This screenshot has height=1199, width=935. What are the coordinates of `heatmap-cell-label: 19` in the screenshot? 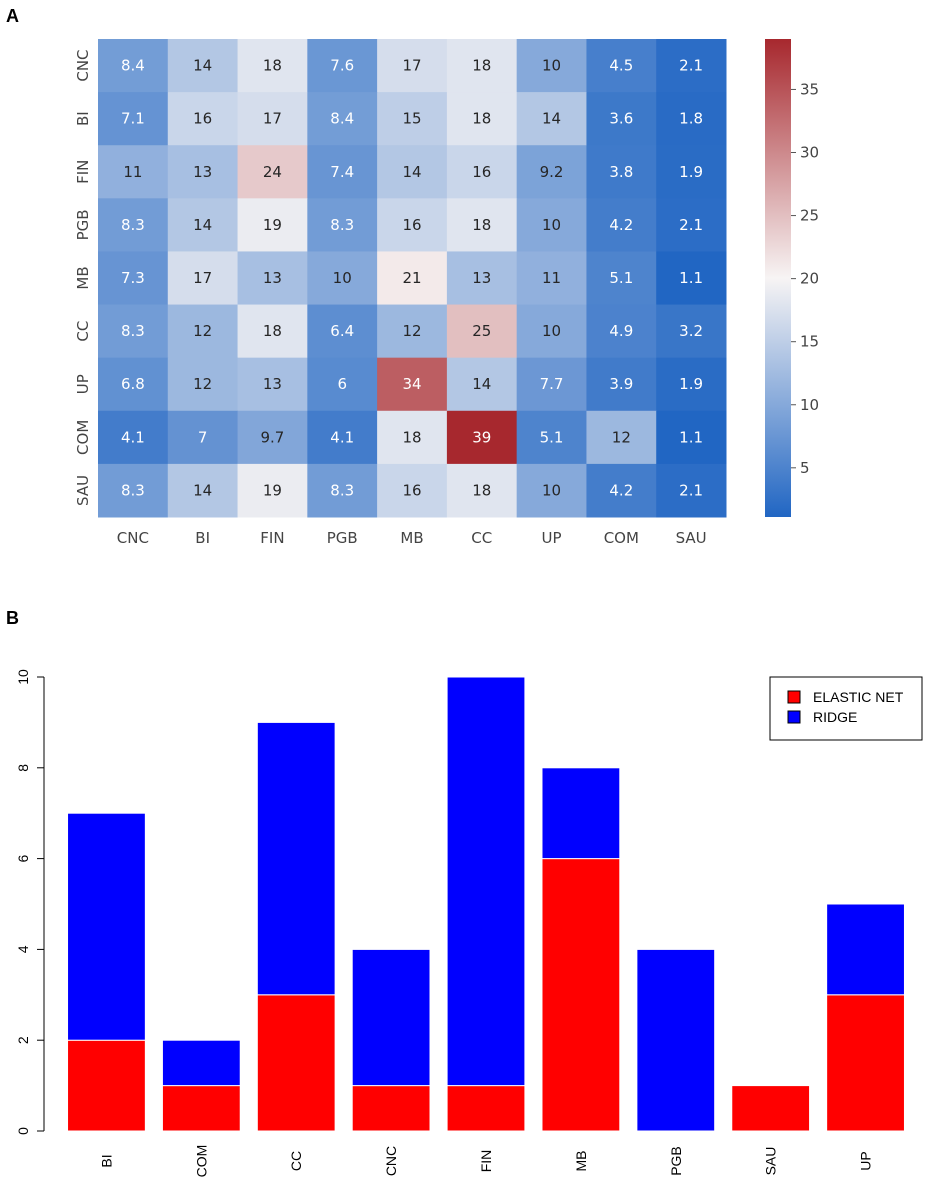 It's located at (272, 225).